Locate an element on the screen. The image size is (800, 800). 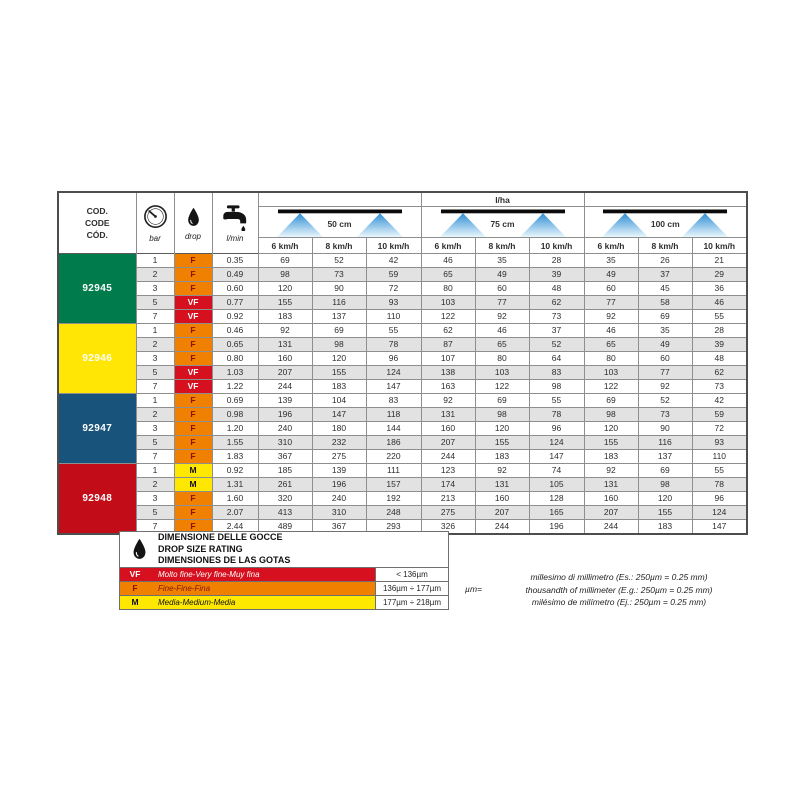
lha-value: 128 is located at coordinates (556, 498).